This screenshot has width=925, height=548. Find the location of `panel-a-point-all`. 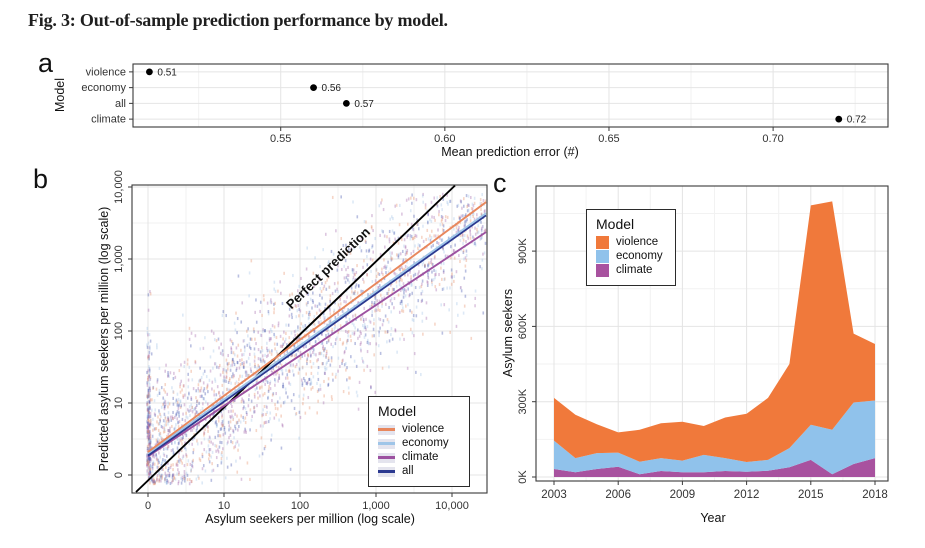

panel-a-point-all is located at coordinates (346, 103).